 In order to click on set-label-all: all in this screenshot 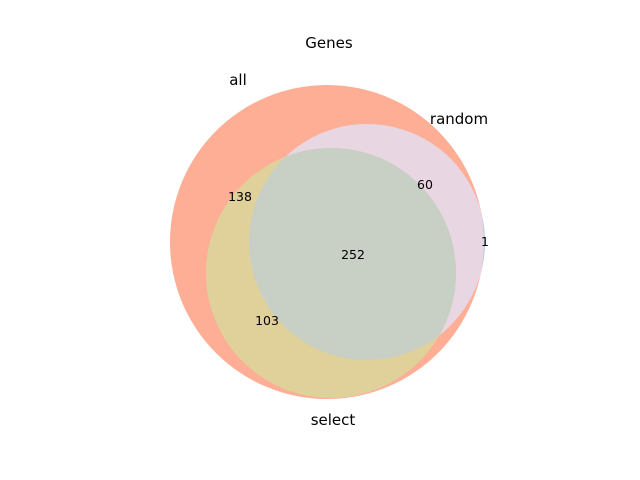, I will do `click(238, 80)`.